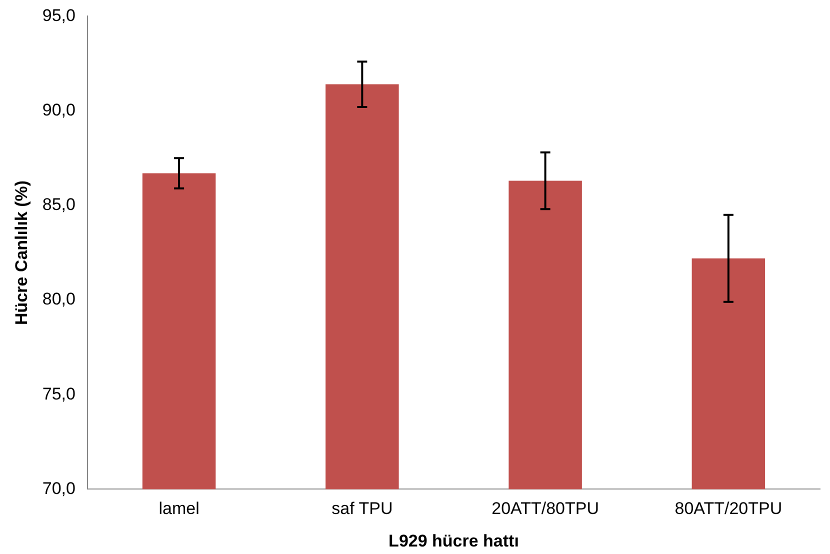 The image size is (830, 554). I want to click on y-tick-label: 95,0, so click(59, 15).